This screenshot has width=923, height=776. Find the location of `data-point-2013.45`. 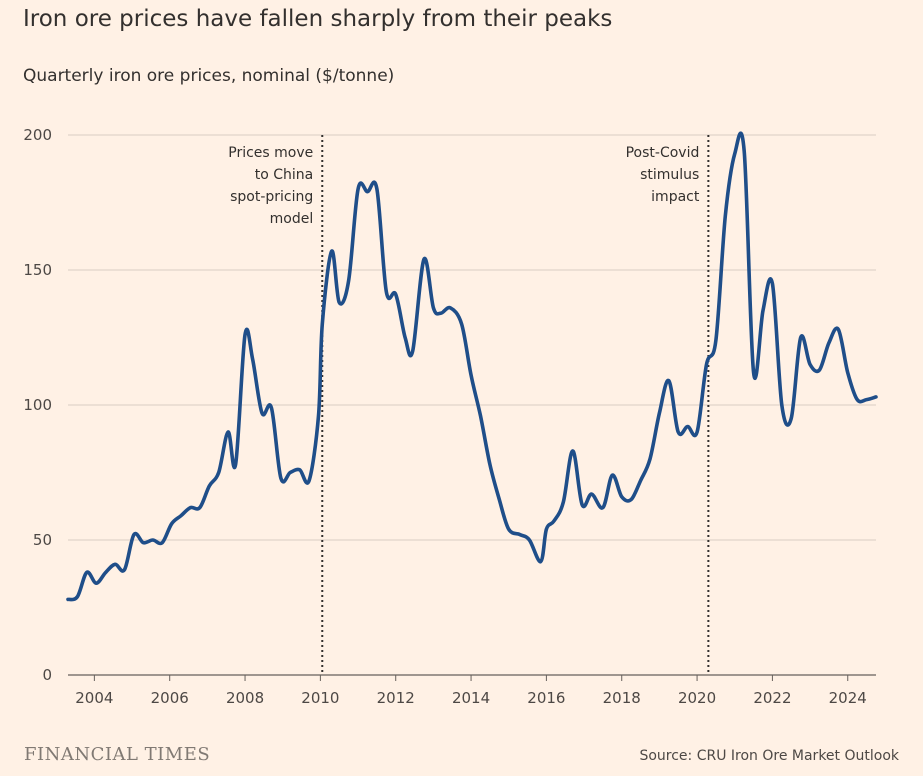

data-point-2013.45 is located at coordinates (450, 308).